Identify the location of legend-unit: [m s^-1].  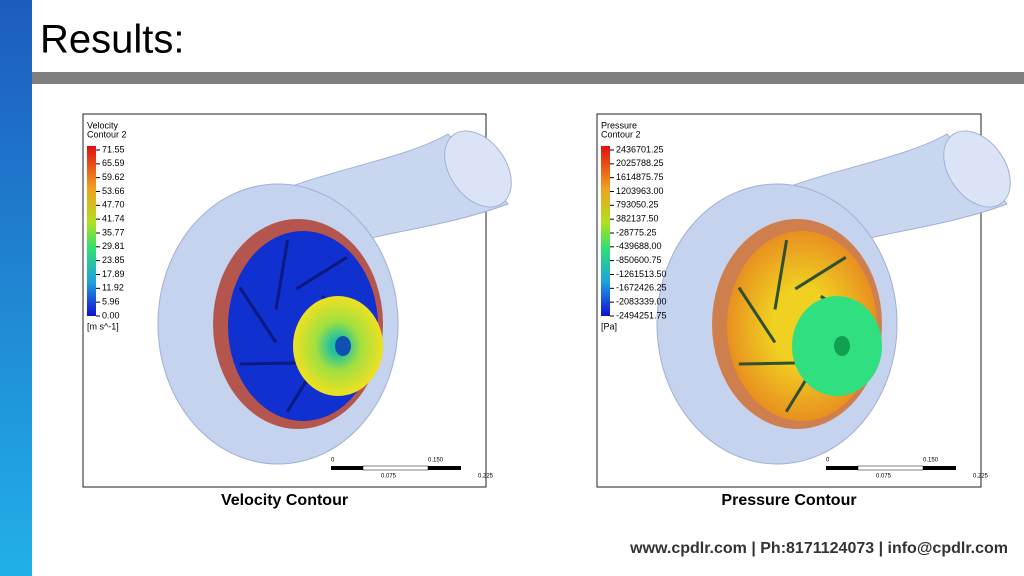
(103, 326).